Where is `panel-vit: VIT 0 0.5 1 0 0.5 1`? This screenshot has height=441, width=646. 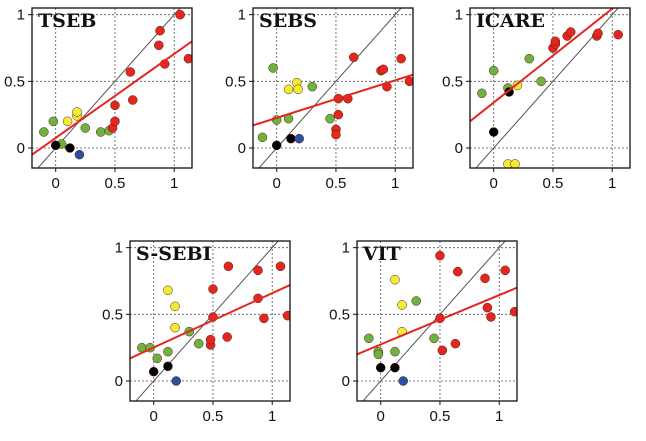
panel-vit: VIT 0 0.5 1 0 0.5 1 is located at coordinates (428, 340).